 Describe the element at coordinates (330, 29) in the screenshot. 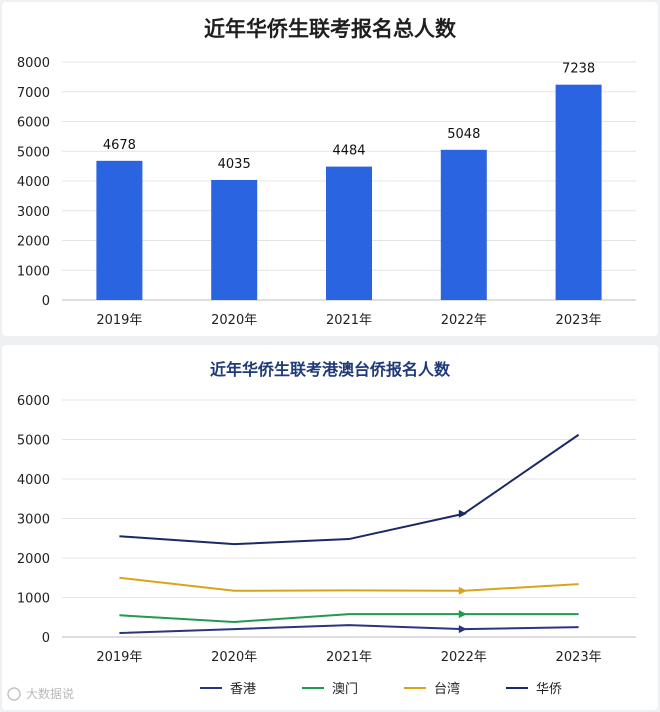

I see `bar-chart-title: 近年华侨生联考报名总人数` at that location.